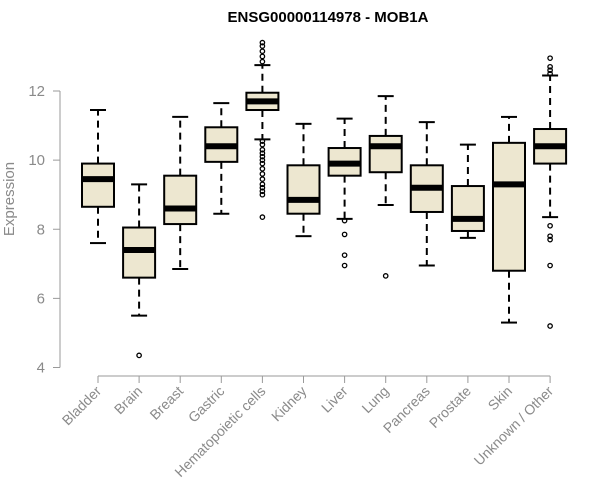  I want to click on x-tick-label: Liver, so click(334, 399).